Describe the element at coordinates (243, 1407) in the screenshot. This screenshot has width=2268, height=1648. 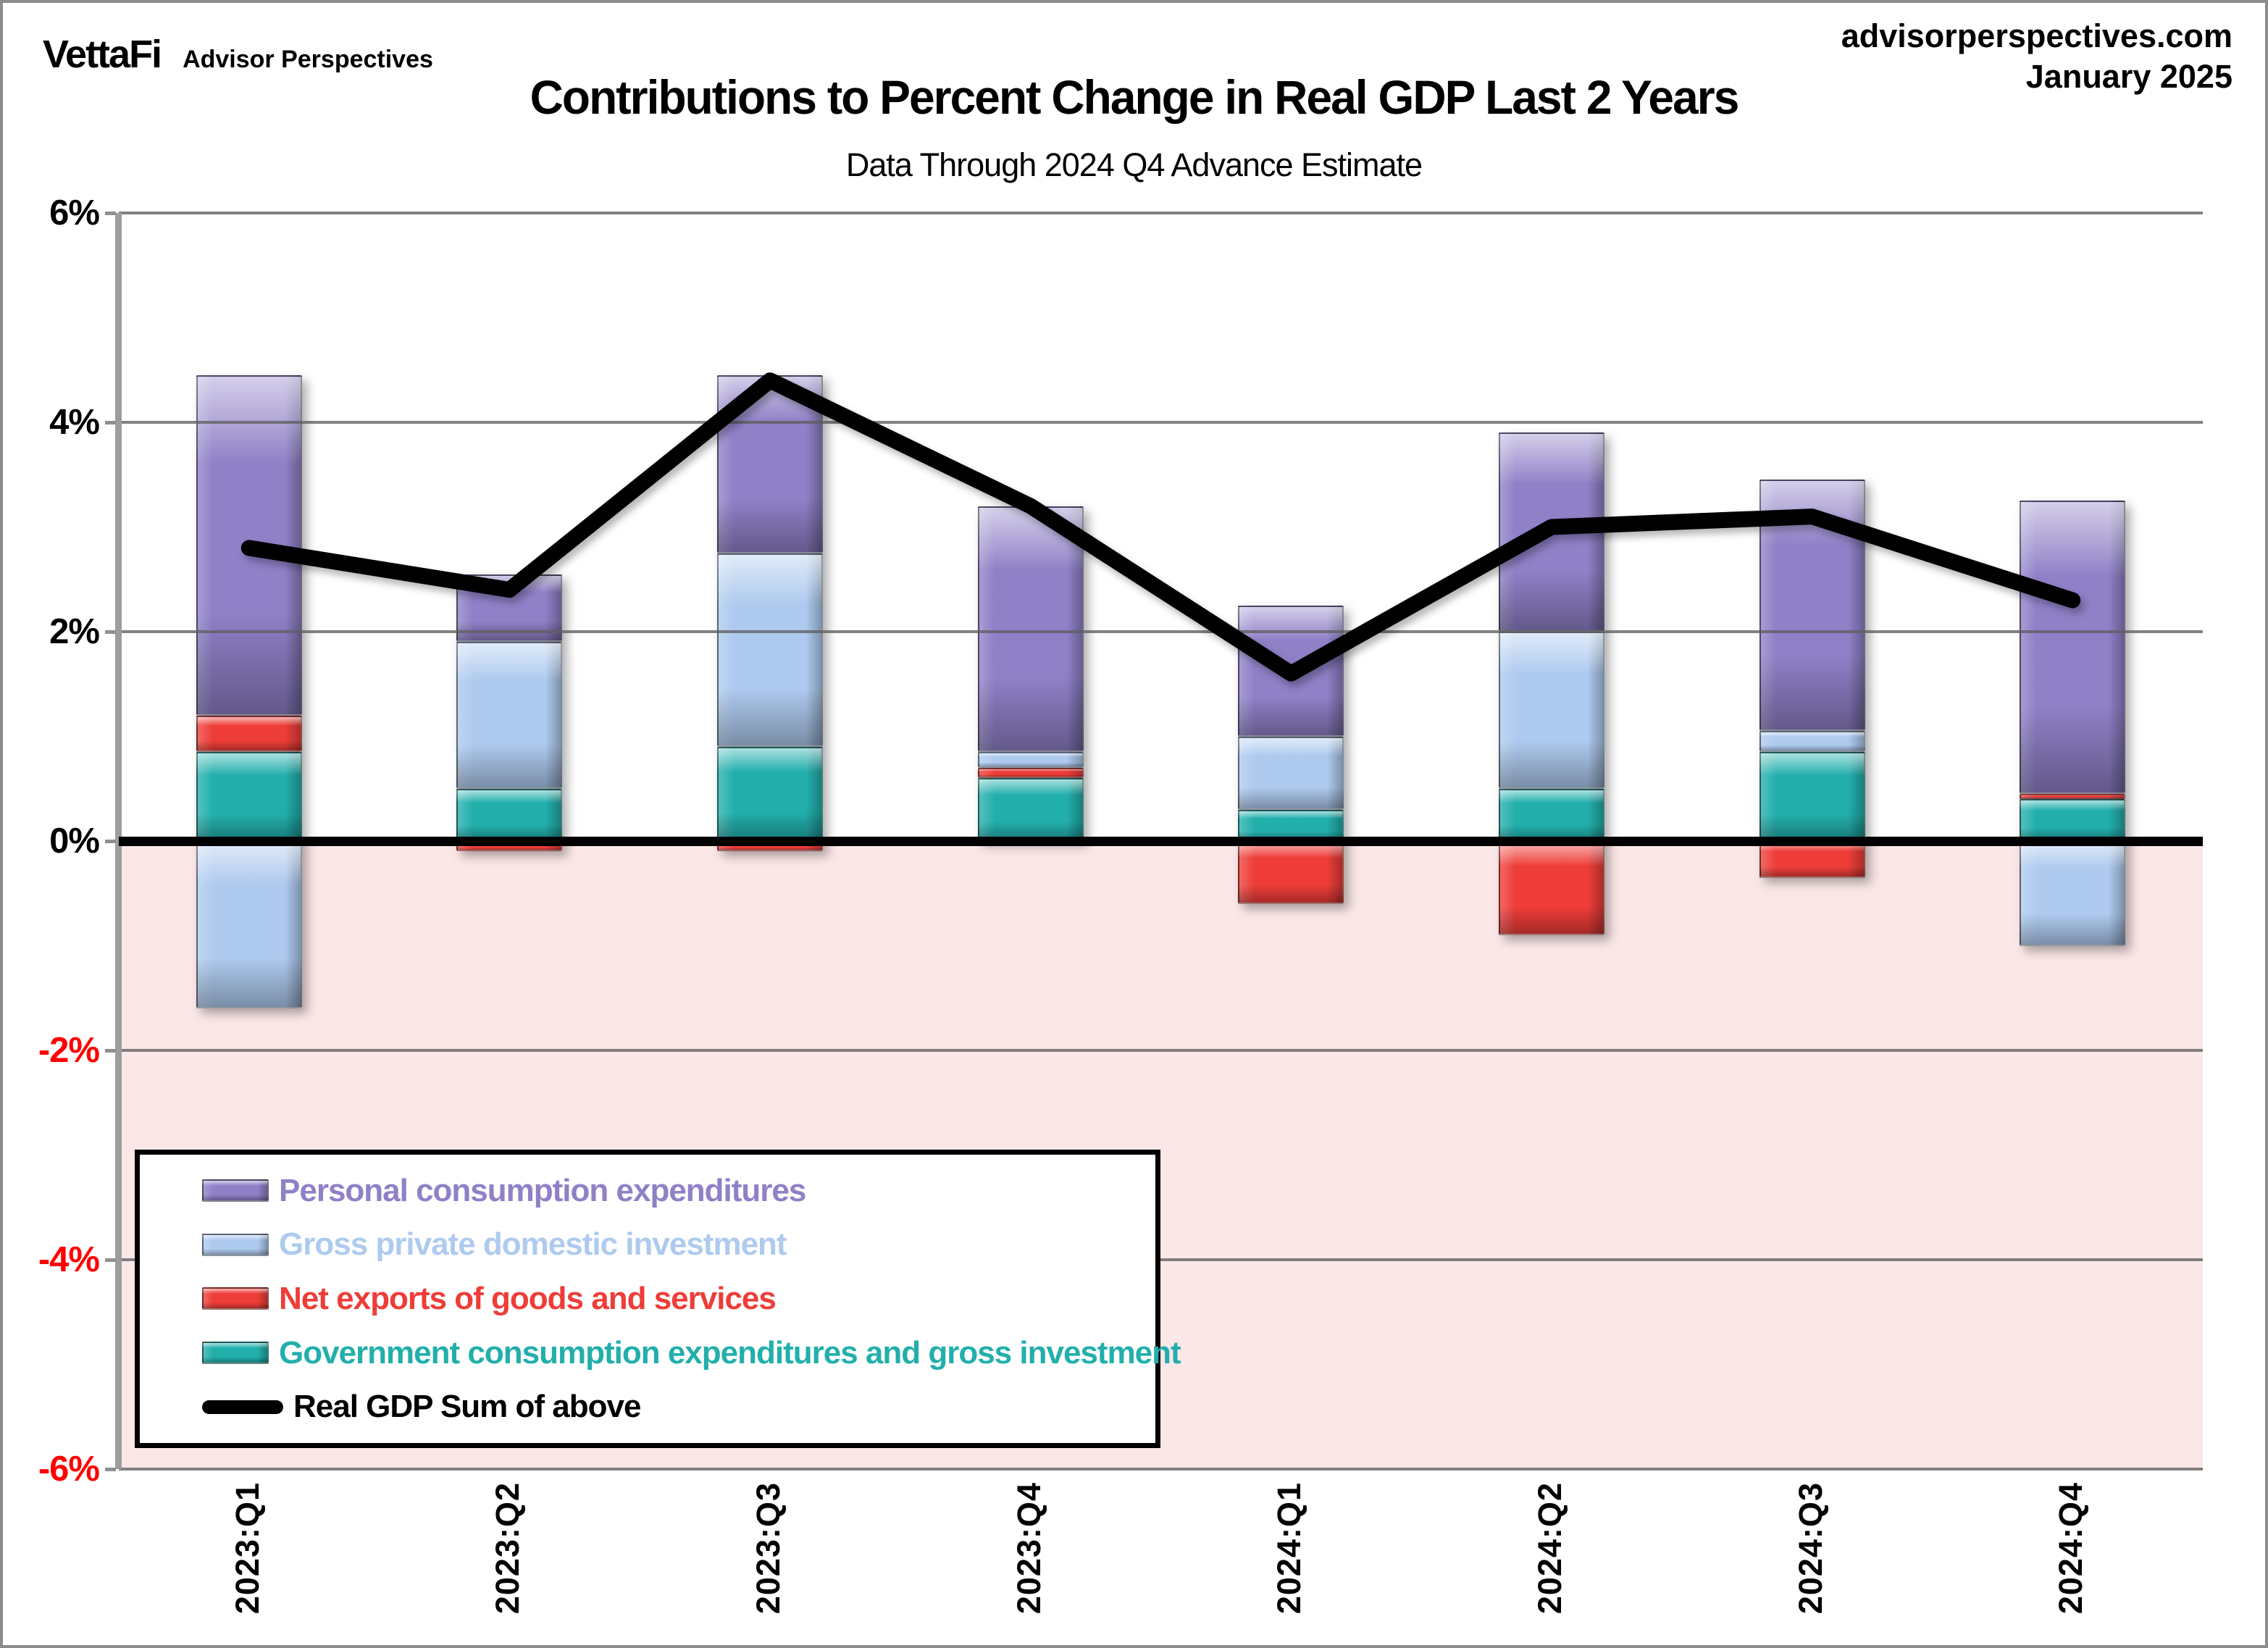
I see `legend-swatch-real-gdp-sum-of-above` at that location.